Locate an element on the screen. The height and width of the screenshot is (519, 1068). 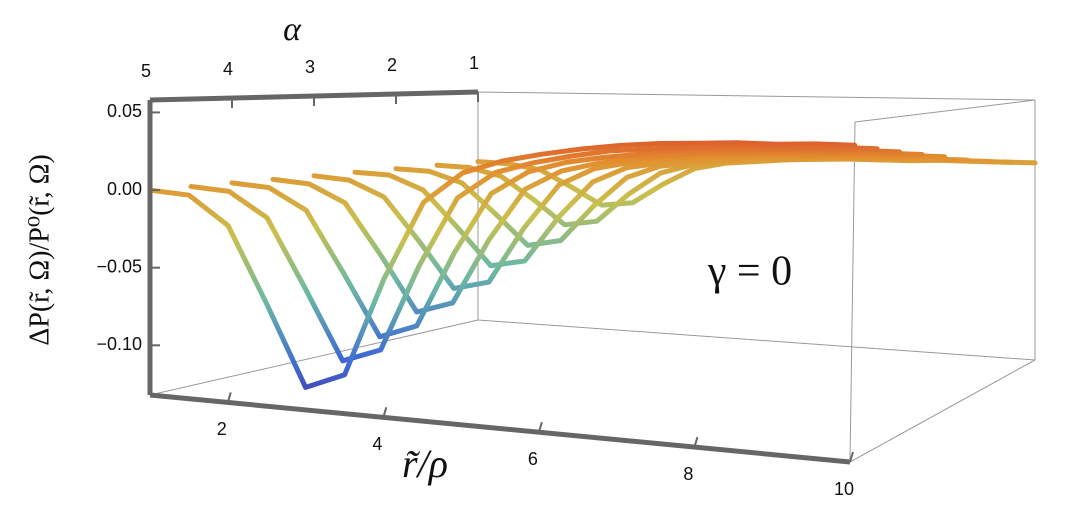
alpha-tick-label: 3 is located at coordinates (310, 67).